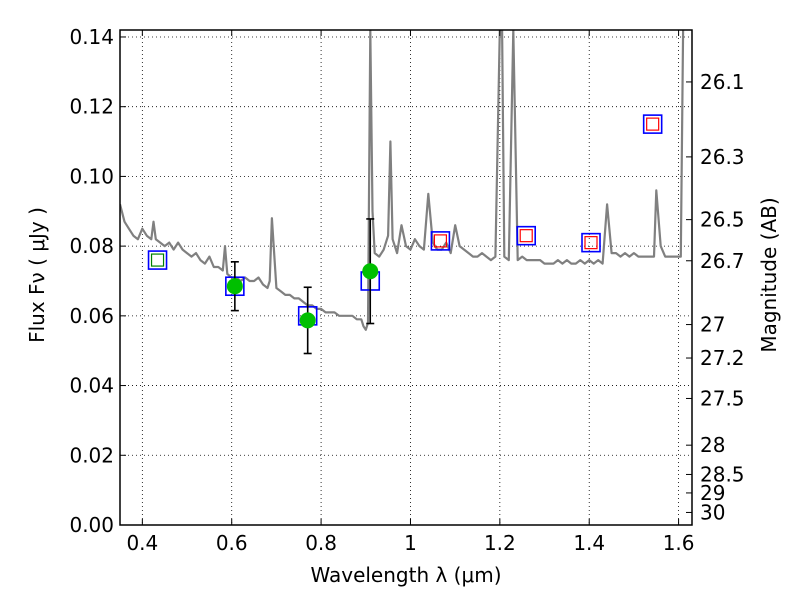 The width and height of the screenshot is (800, 600). I want to click on y-axis-label: Flux Fν ( μJy ), so click(37, 275).